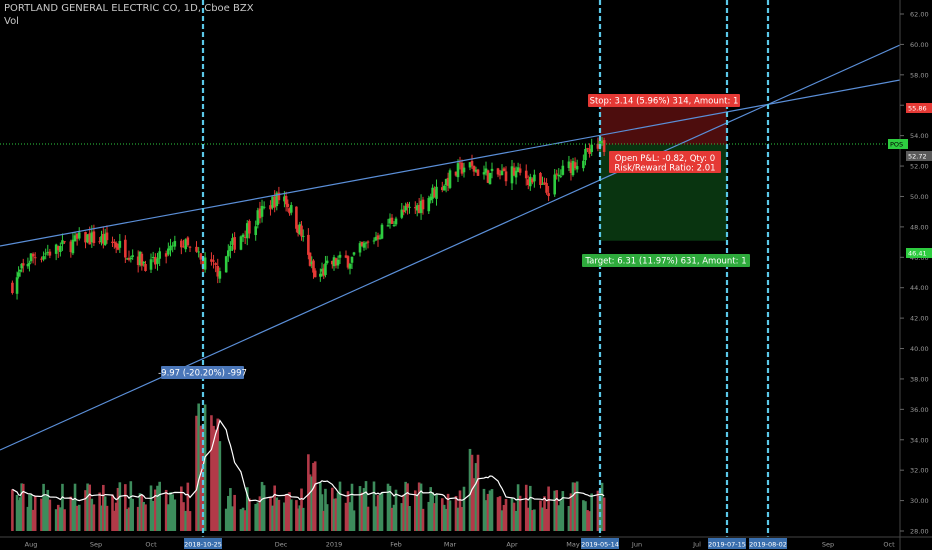 Image resolution: width=932 pixels, height=550 pixels. I want to click on volume-label: Vol, so click(11, 21).